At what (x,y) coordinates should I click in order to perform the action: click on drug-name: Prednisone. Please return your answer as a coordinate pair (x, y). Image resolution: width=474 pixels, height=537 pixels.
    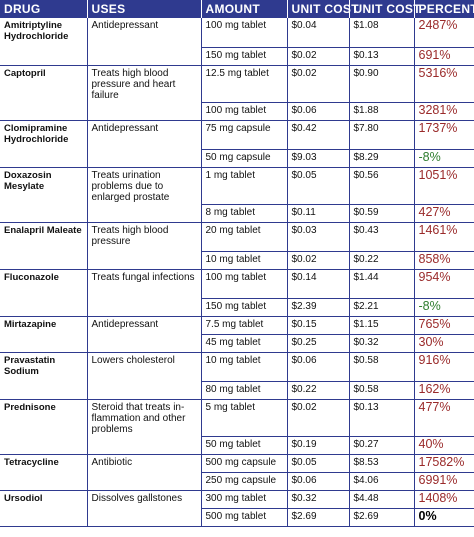
    Looking at the image, I should click on (44, 427).